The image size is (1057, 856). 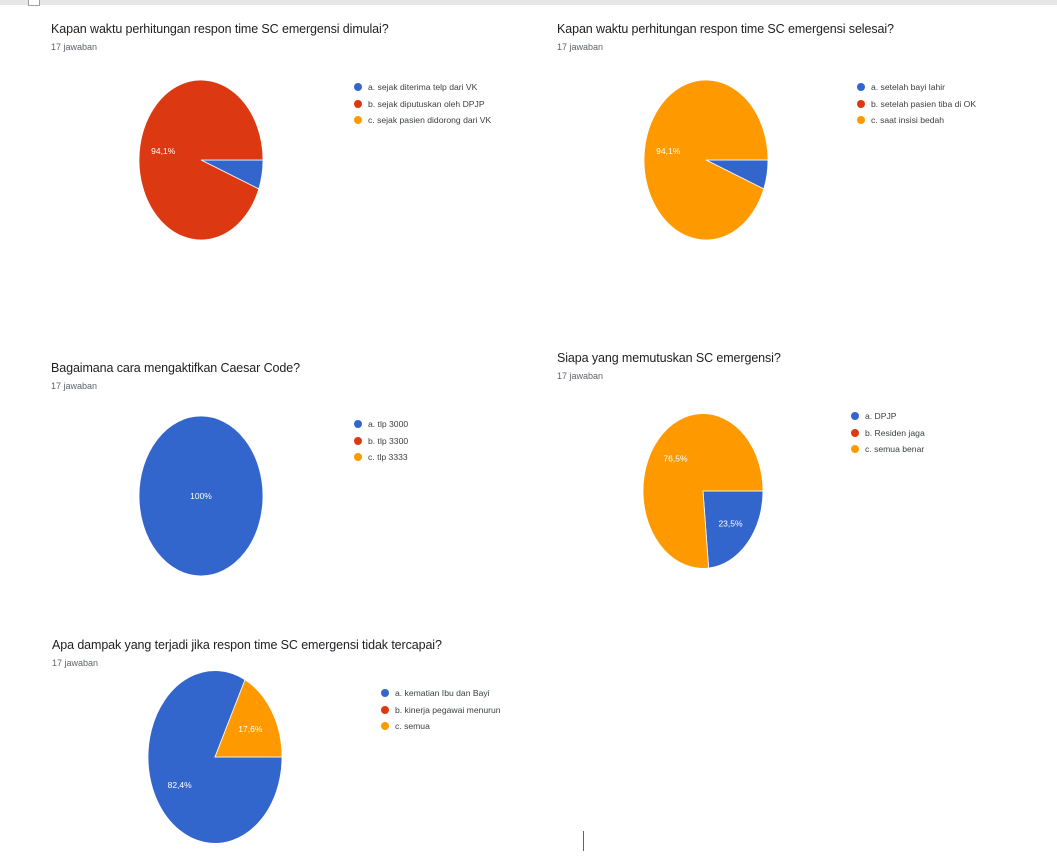 I want to click on legend-item: b. setelah pasien tiba di OK, so click(x=916, y=104).